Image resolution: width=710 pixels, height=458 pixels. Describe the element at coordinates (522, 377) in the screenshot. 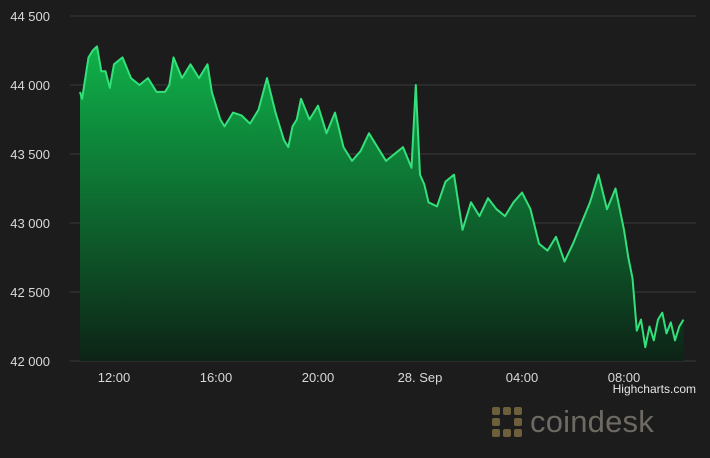

I see `x-tick-label: 04:00` at that location.